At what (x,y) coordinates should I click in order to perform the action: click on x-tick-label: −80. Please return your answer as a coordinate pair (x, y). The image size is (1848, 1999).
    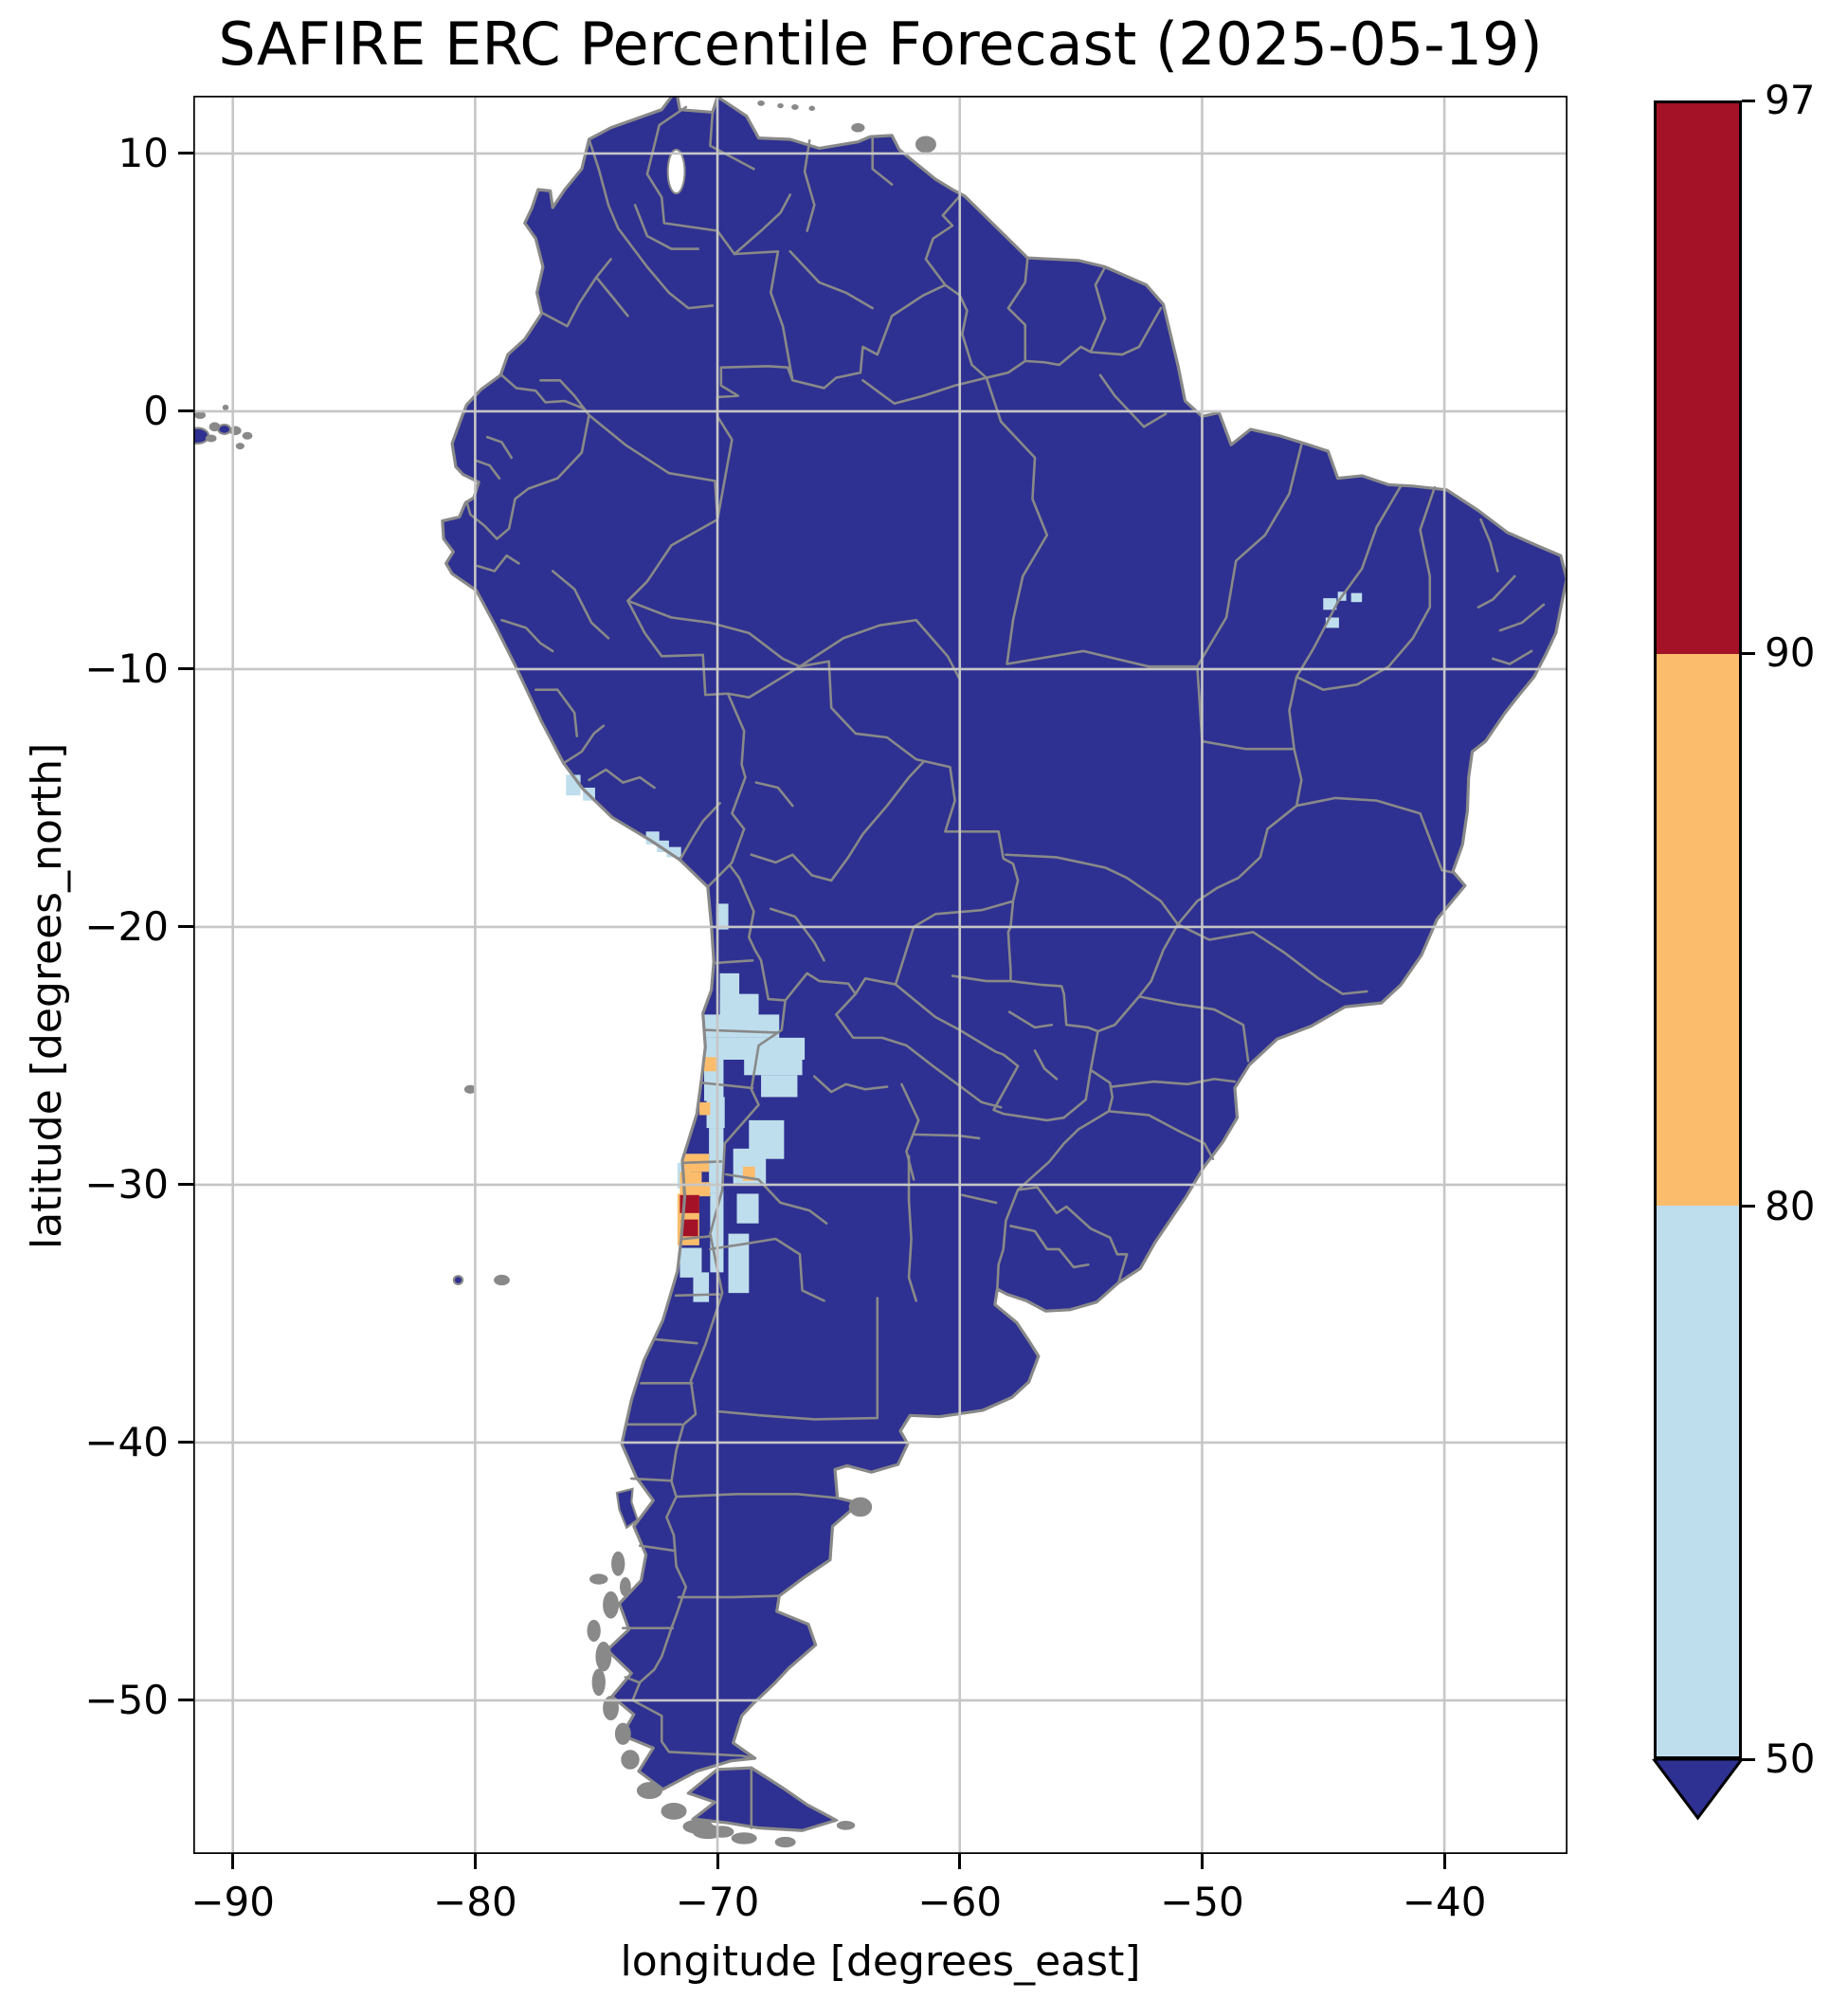
    Looking at the image, I should click on (475, 1902).